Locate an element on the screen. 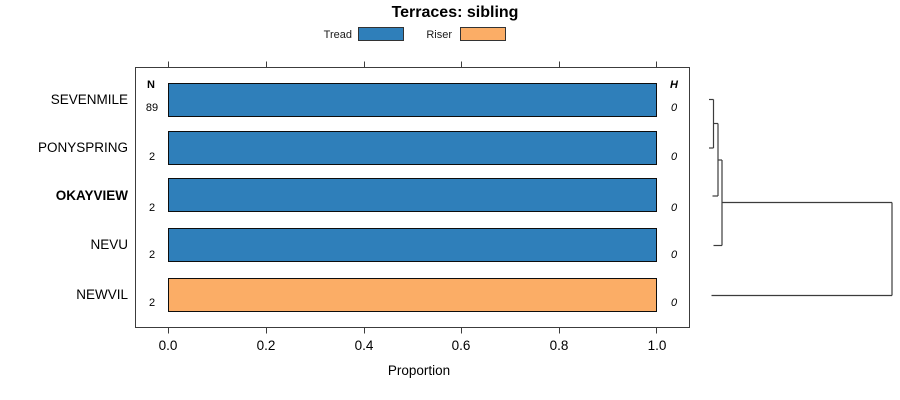 The width and height of the screenshot is (900, 400). x-axis-title: Proportion is located at coordinates (419, 370).